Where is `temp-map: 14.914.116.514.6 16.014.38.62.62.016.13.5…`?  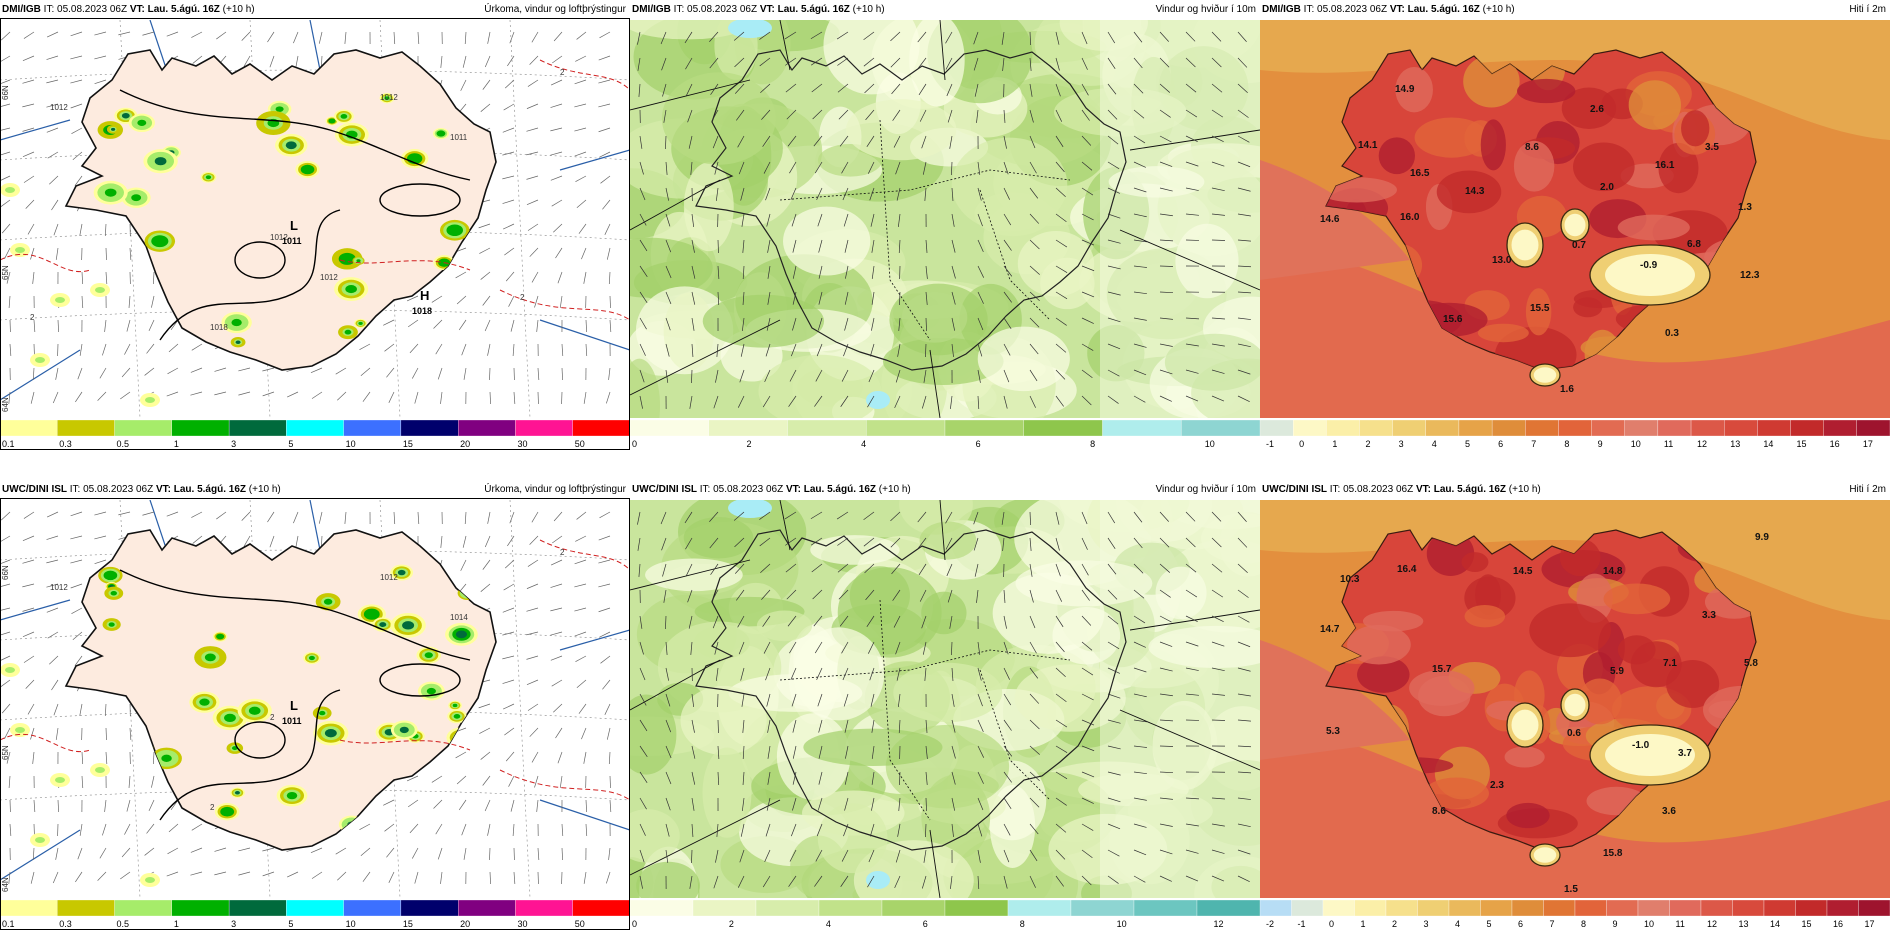 temp-map: 14.914.116.514.6 16.014.38.62.62.016.13.5… is located at coordinates (1575, 219).